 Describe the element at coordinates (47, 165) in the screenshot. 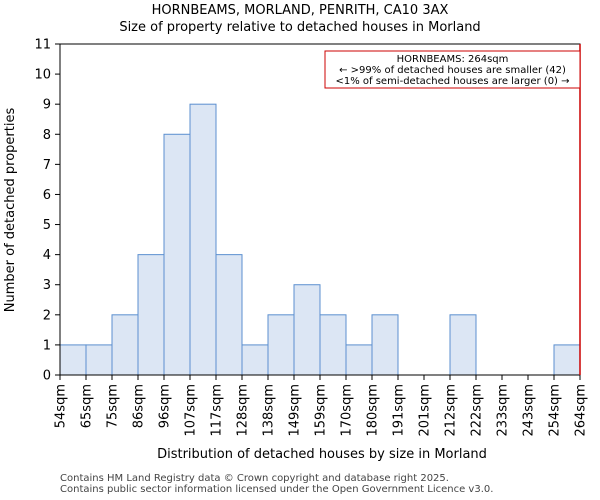

I see `y-tick-label: 7` at that location.